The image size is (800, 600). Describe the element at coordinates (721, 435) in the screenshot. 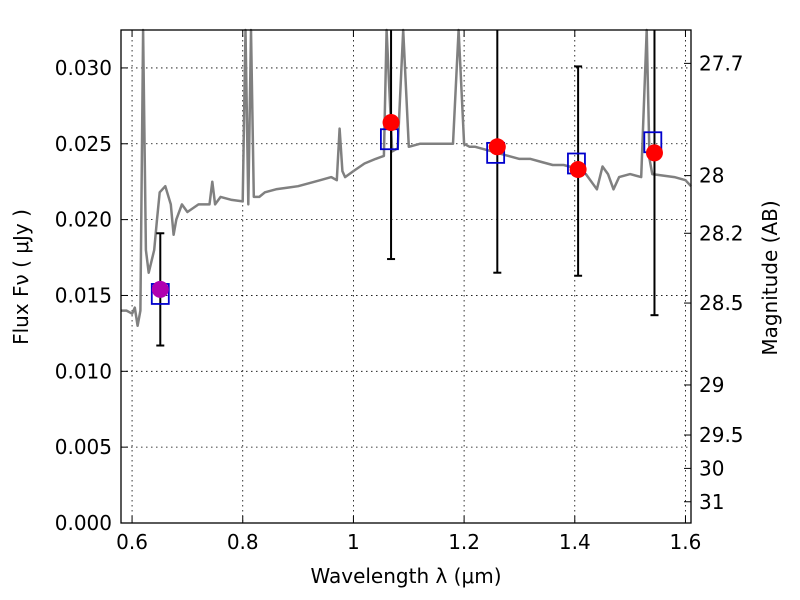

I see `magnitude-tick-label: 29.5` at that location.